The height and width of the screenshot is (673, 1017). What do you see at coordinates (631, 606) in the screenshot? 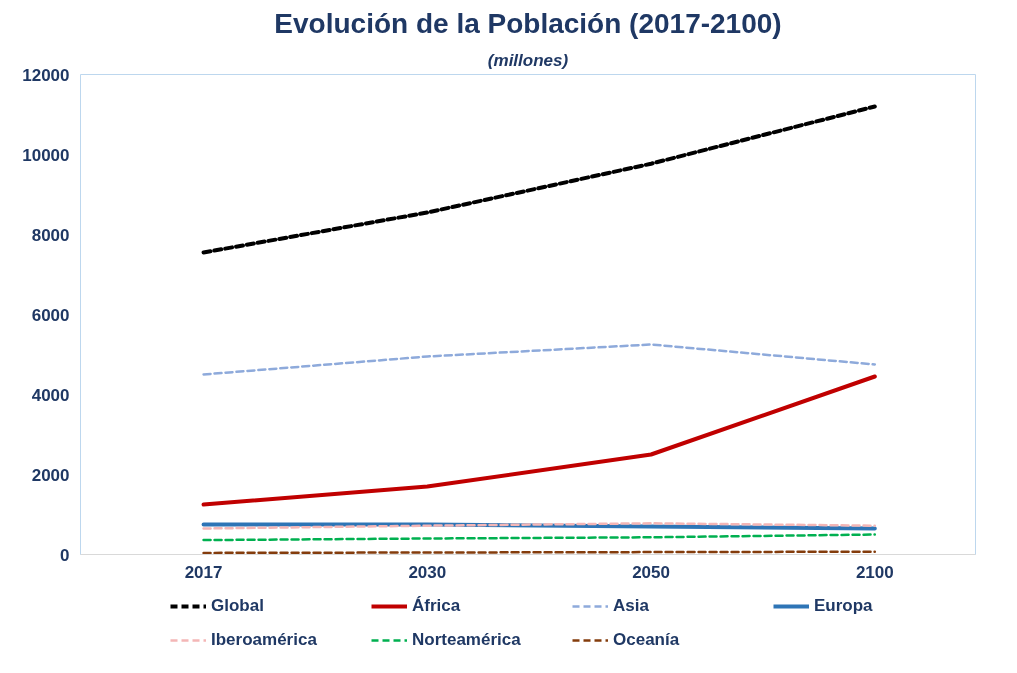
I see `legend-label: Asia` at bounding box center [631, 606].